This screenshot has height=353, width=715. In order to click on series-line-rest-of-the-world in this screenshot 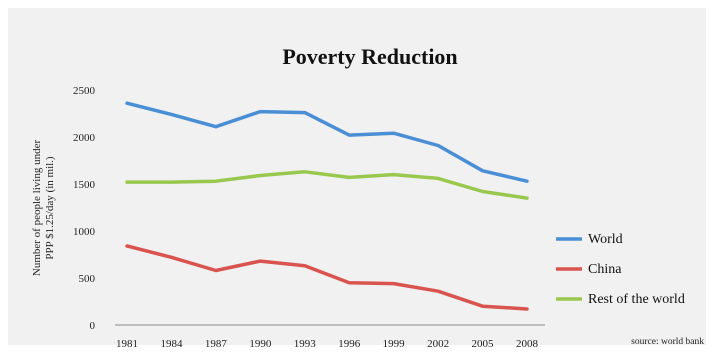, I will do `click(327, 185)`.